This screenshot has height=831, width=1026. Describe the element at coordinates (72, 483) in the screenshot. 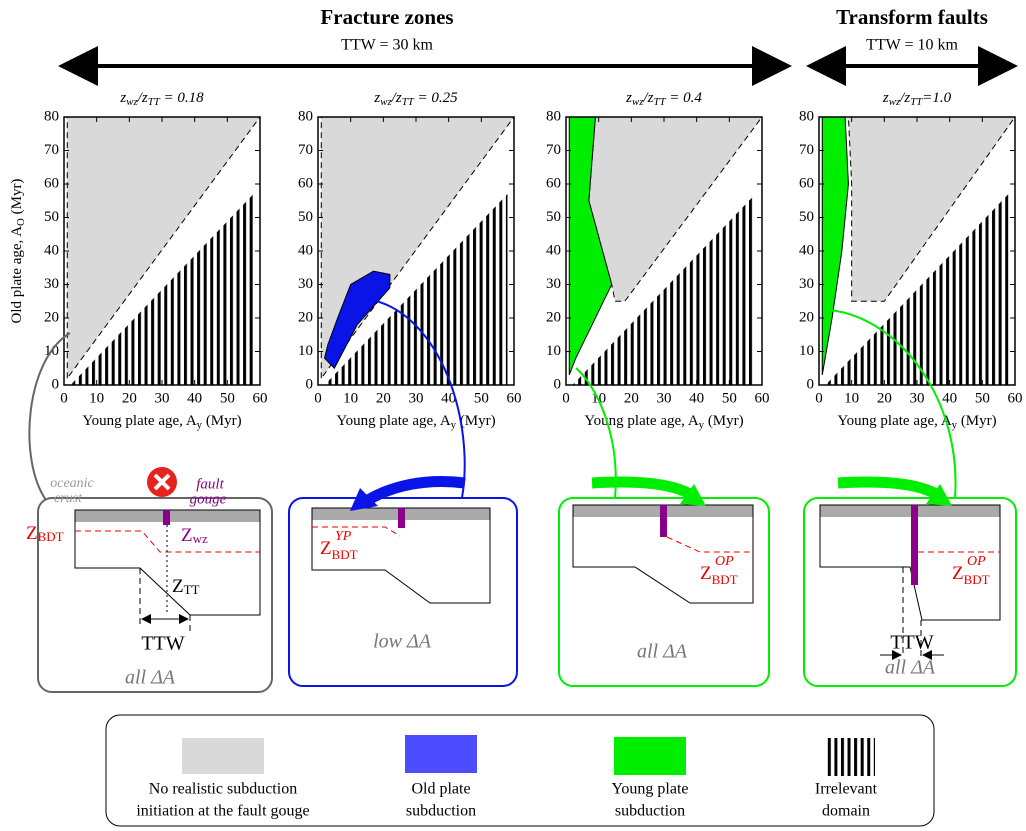

I see `label: oceanic` at that location.